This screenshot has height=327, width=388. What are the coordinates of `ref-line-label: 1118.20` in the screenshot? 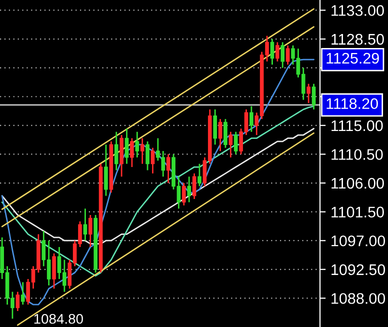 It's located at (352, 104).